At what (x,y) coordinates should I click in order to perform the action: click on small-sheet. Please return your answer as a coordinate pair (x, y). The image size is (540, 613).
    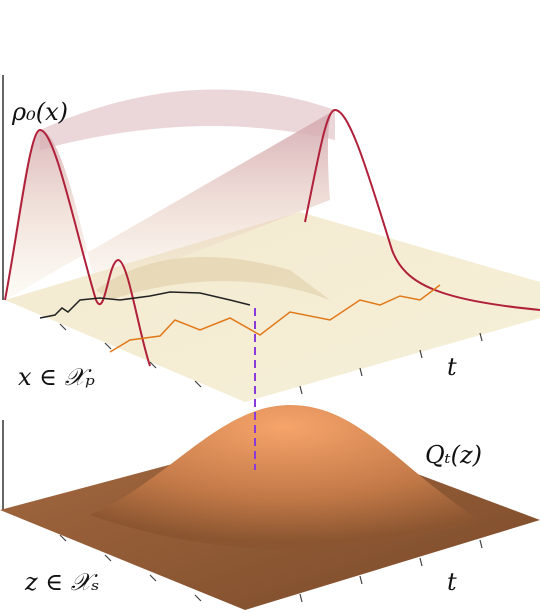
    Looking at the image, I should click on (213, 278).